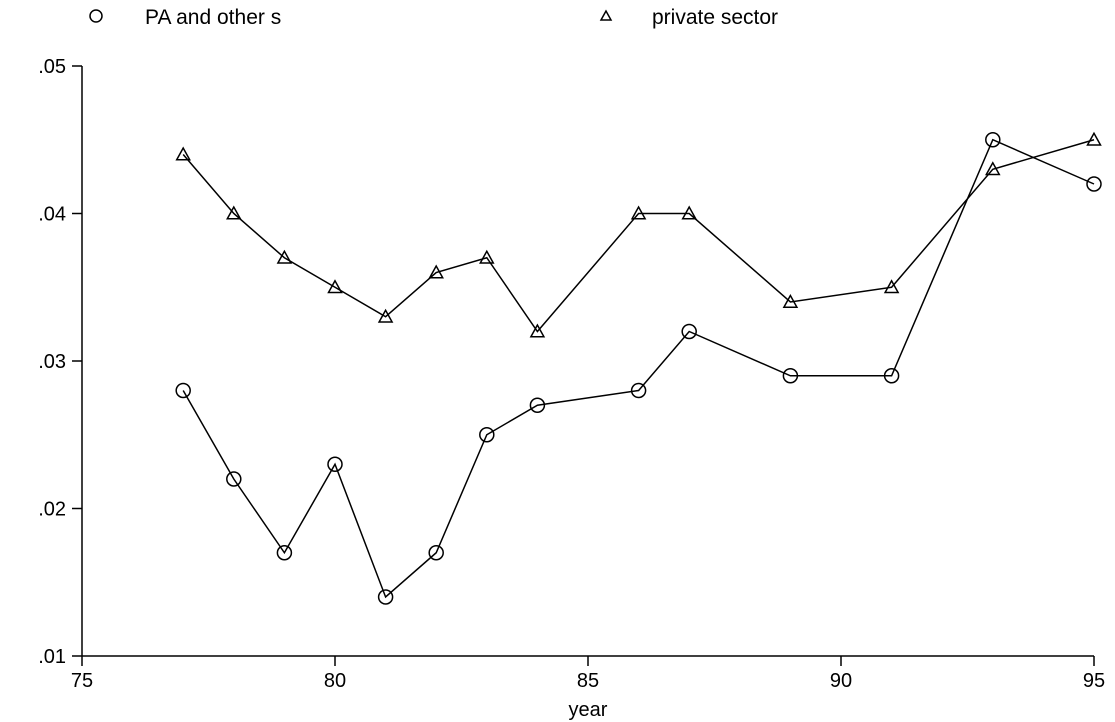 This screenshot has height=722, width=1115. Describe the element at coordinates (52, 362) in the screenshot. I see `y-tick-label: .03` at that location.